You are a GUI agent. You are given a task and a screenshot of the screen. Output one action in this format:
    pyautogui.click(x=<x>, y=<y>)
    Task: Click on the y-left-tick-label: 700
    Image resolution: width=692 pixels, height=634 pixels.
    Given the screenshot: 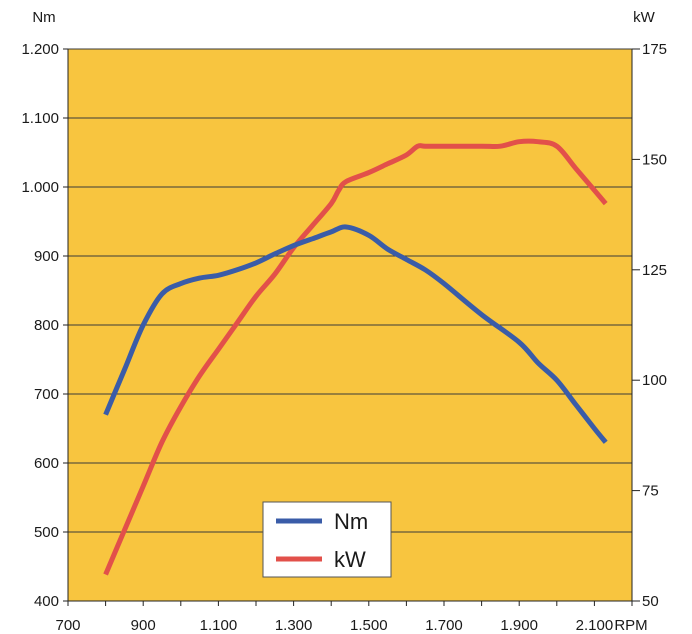 What is the action you would take?
    pyautogui.click(x=46, y=394)
    